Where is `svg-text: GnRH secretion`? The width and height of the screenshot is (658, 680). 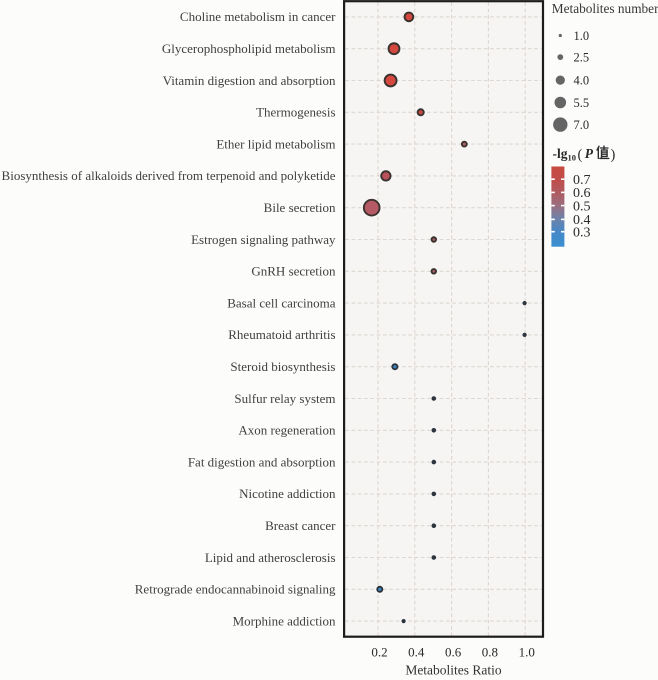 svg-text: GnRH secretion is located at coordinates (293, 271).